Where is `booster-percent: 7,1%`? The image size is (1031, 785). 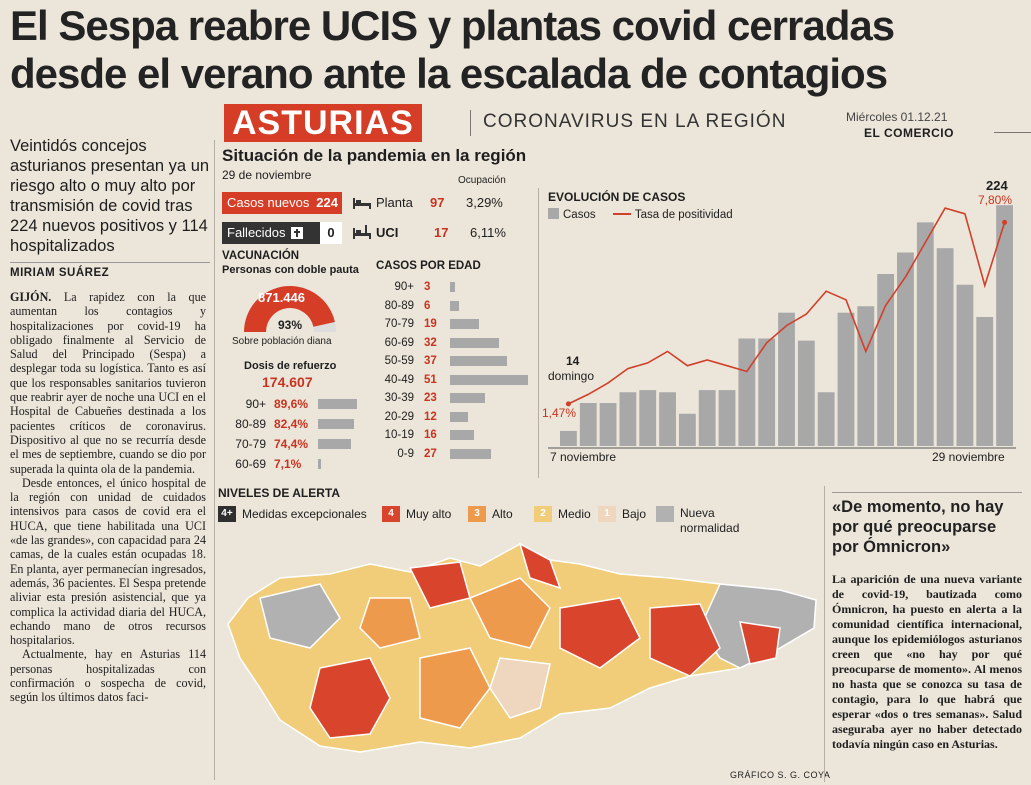 booster-percent: 7,1% is located at coordinates (288, 464).